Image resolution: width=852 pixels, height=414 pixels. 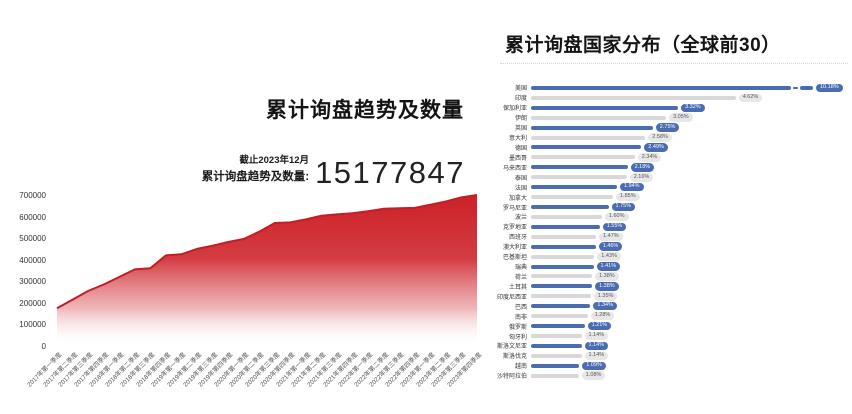 What do you see at coordinates (514, 228) in the screenshot?
I see `country-label: 克罗地亚` at bounding box center [514, 228].